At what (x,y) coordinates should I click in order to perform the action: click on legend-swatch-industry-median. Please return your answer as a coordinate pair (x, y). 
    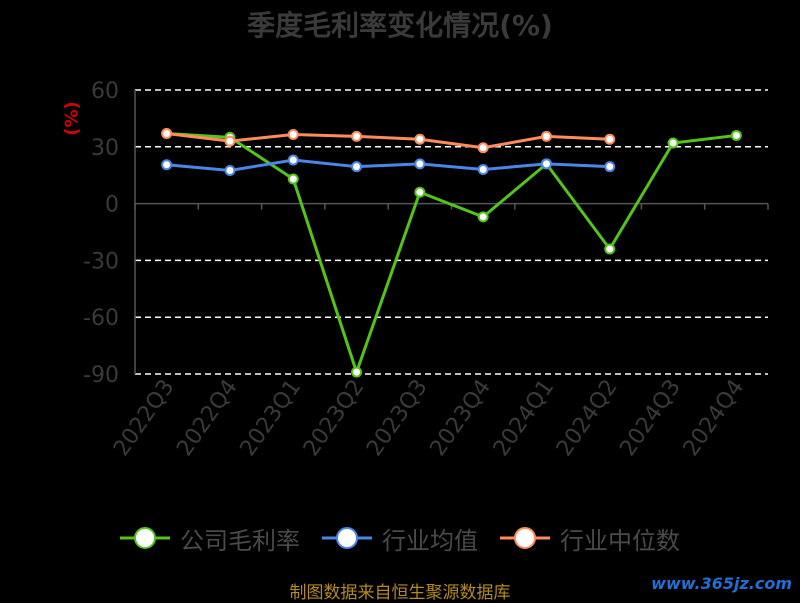
    Looking at the image, I should click on (525, 538).